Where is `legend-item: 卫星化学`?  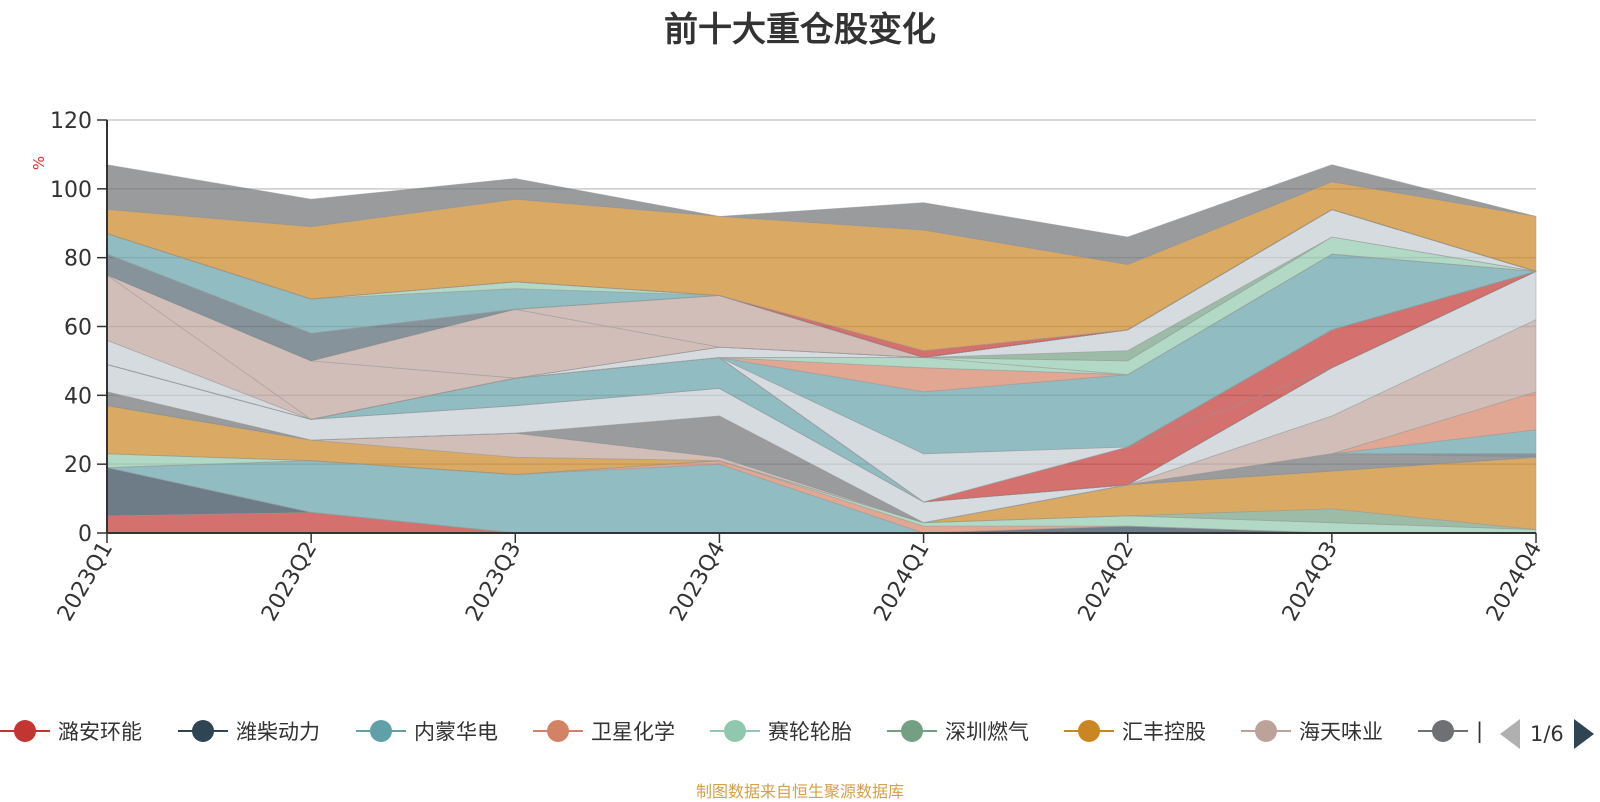 legend-item: 卫星化学 is located at coordinates (604, 731).